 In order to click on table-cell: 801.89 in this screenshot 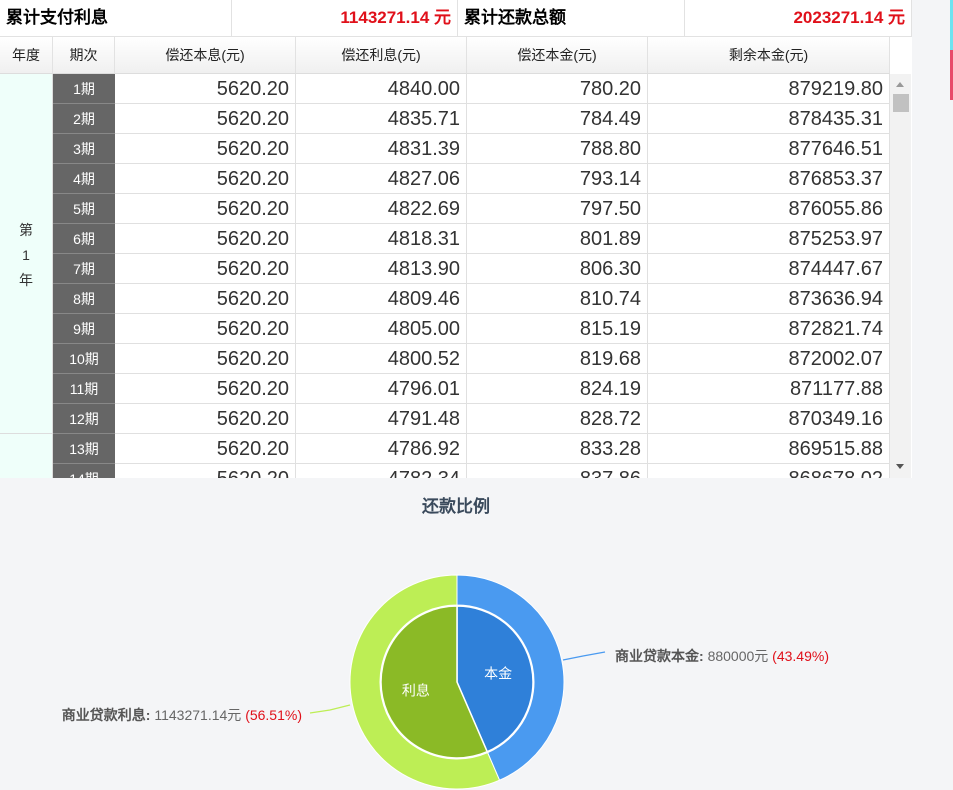, I will do `click(557, 239)`.